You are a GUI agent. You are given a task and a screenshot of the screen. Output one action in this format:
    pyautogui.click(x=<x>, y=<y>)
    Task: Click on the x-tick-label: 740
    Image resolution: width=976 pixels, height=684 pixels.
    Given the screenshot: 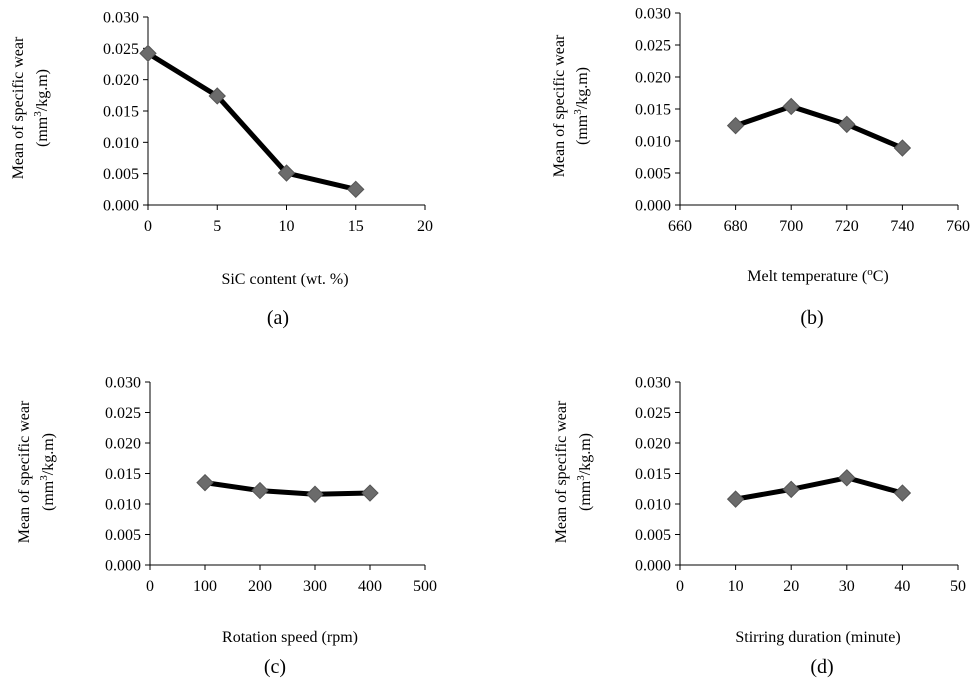 What is the action you would take?
    pyautogui.click(x=902, y=226)
    